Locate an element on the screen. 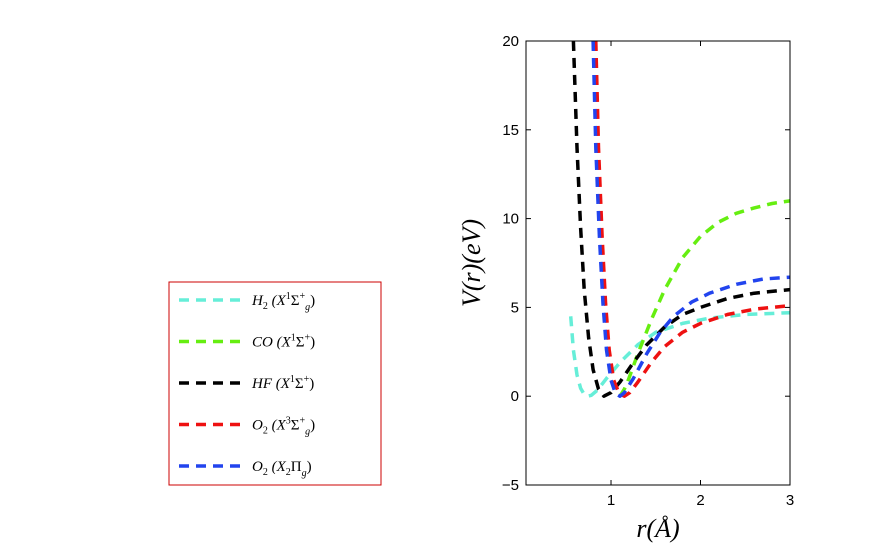 The width and height of the screenshot is (872, 545). legend-label-3: O2 (X3Σ+g) is located at coordinates (283, 427).